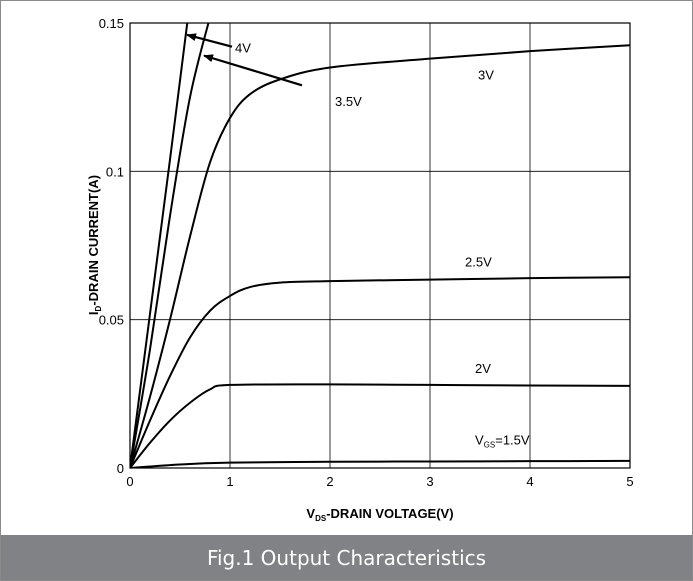  I want to click on caption-bar: Fig.1 Output Characteristics, so click(346, 557).